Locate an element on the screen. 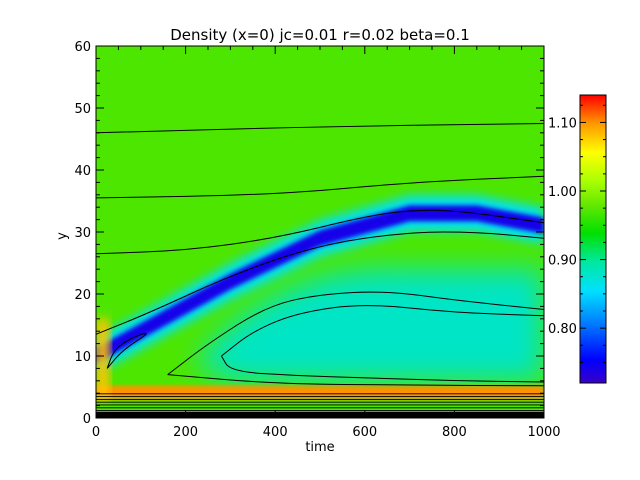  y-tick-label: 40 is located at coordinates (82, 171).